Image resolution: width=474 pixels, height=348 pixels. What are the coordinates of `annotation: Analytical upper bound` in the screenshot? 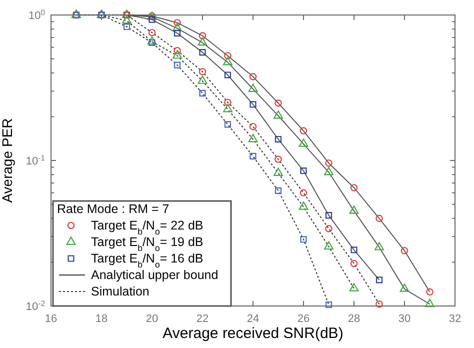 It's located at (154, 275).